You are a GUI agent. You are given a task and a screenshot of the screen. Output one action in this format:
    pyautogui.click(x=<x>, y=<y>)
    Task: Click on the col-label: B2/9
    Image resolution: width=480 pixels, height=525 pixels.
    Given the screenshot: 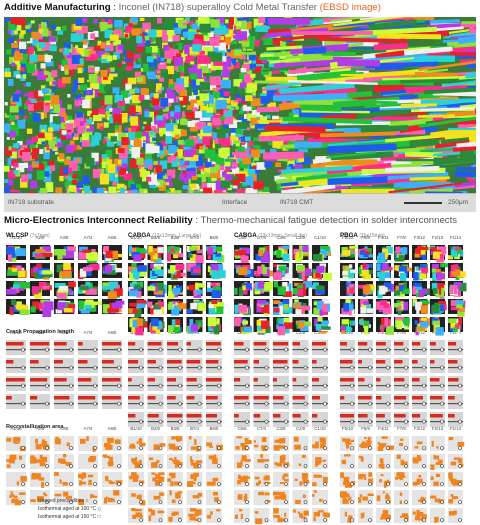 What is the action you would take?
    pyautogui.click(x=155, y=237)
    